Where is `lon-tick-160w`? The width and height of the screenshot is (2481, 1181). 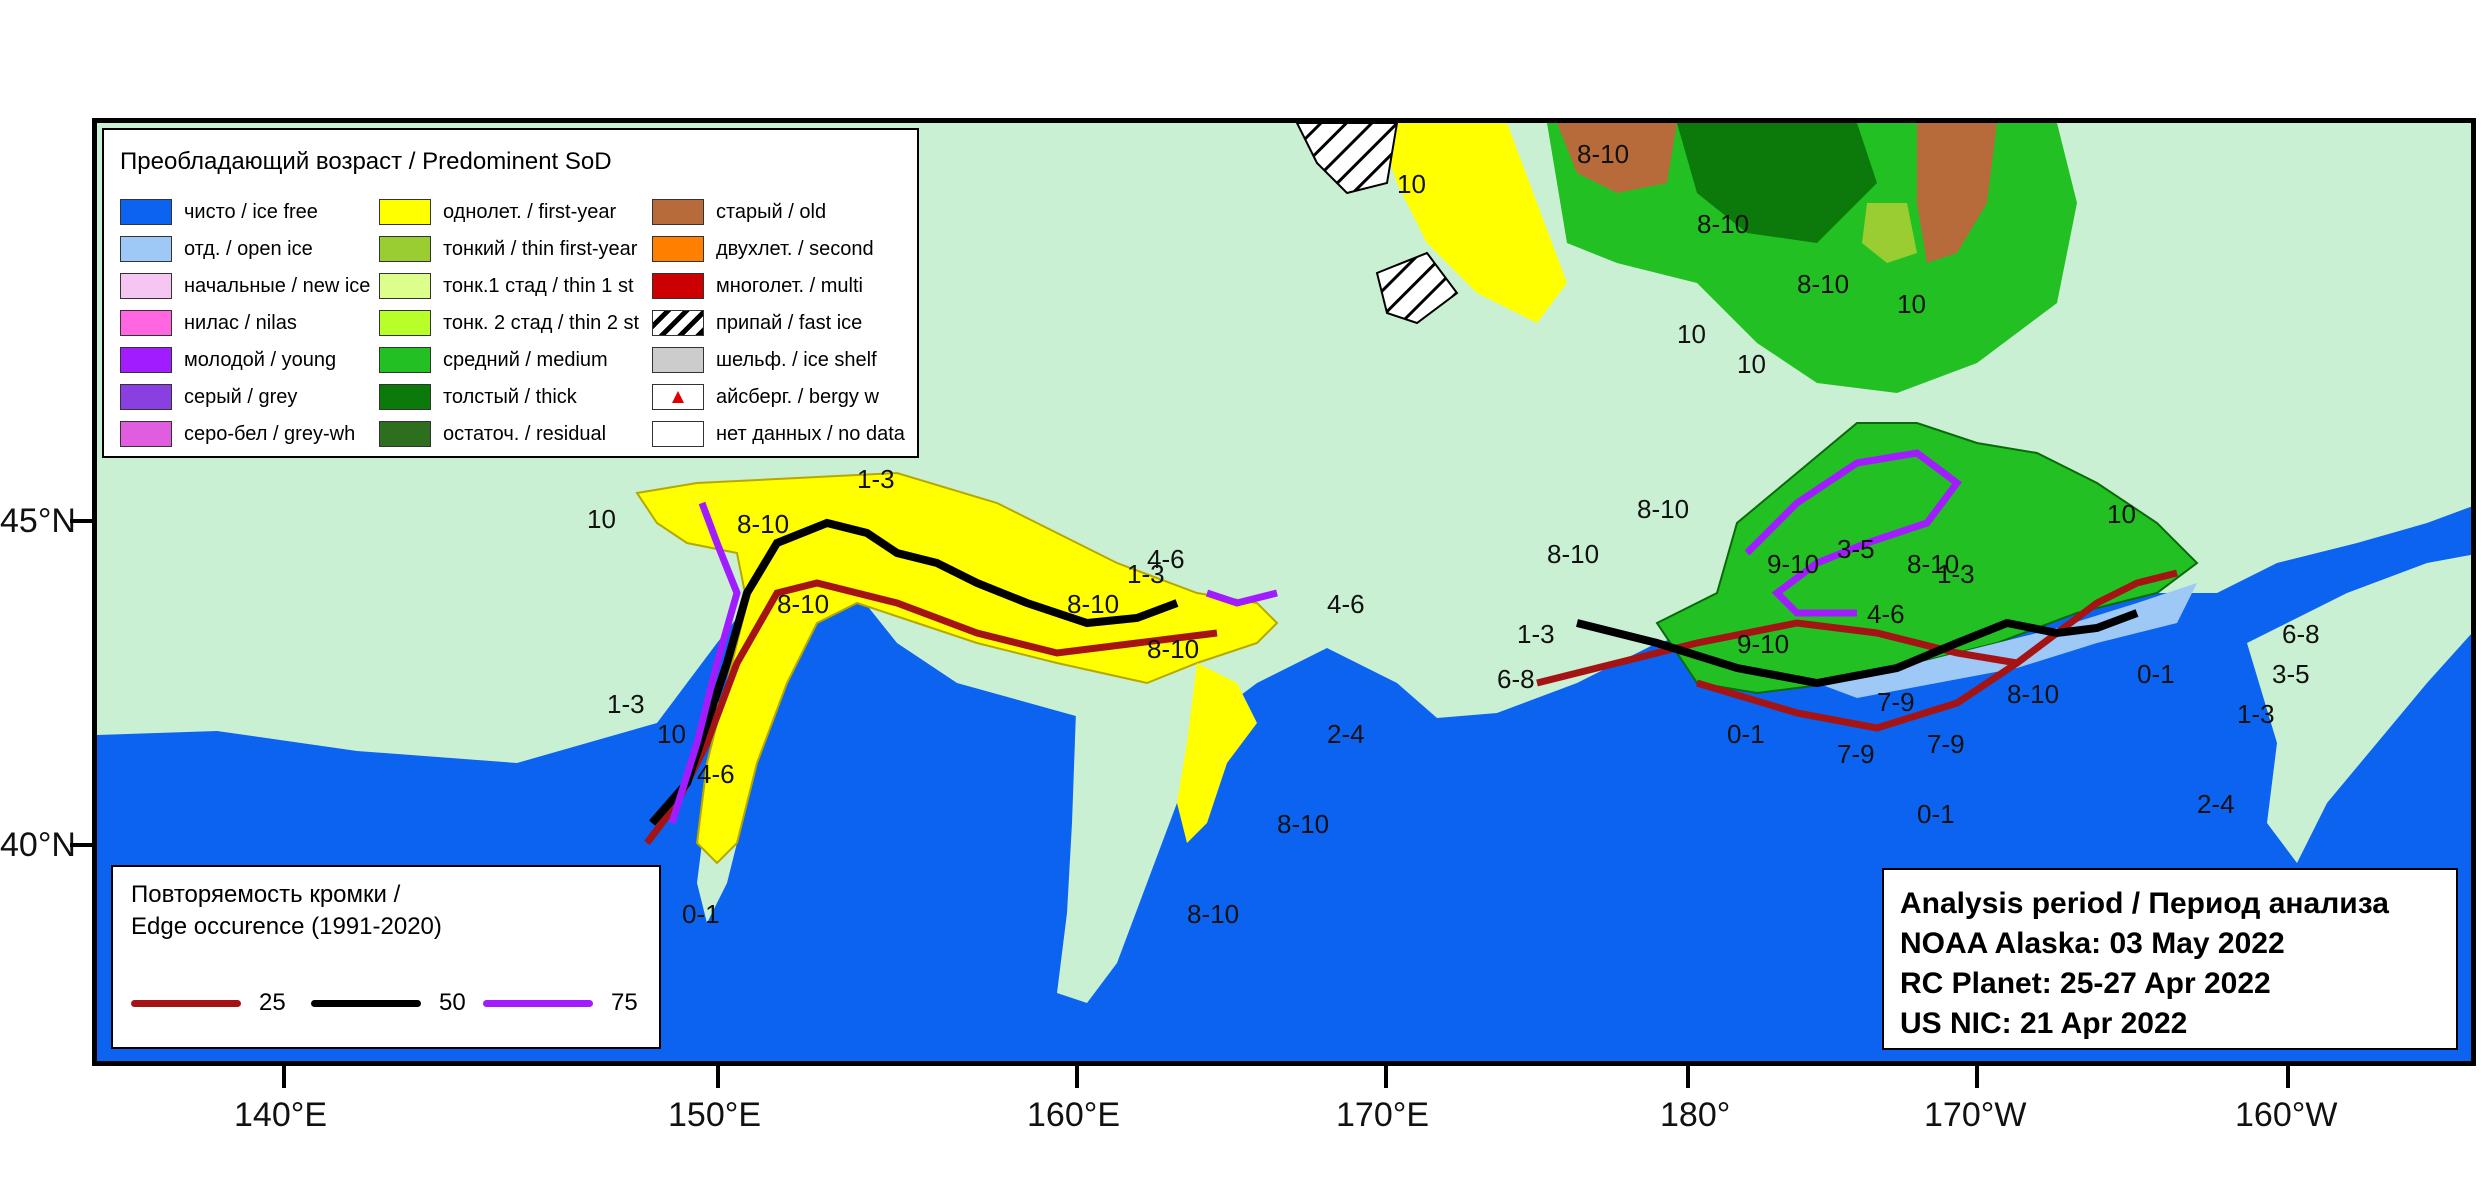
lon-tick-160w is located at coordinates (2288, 1077).